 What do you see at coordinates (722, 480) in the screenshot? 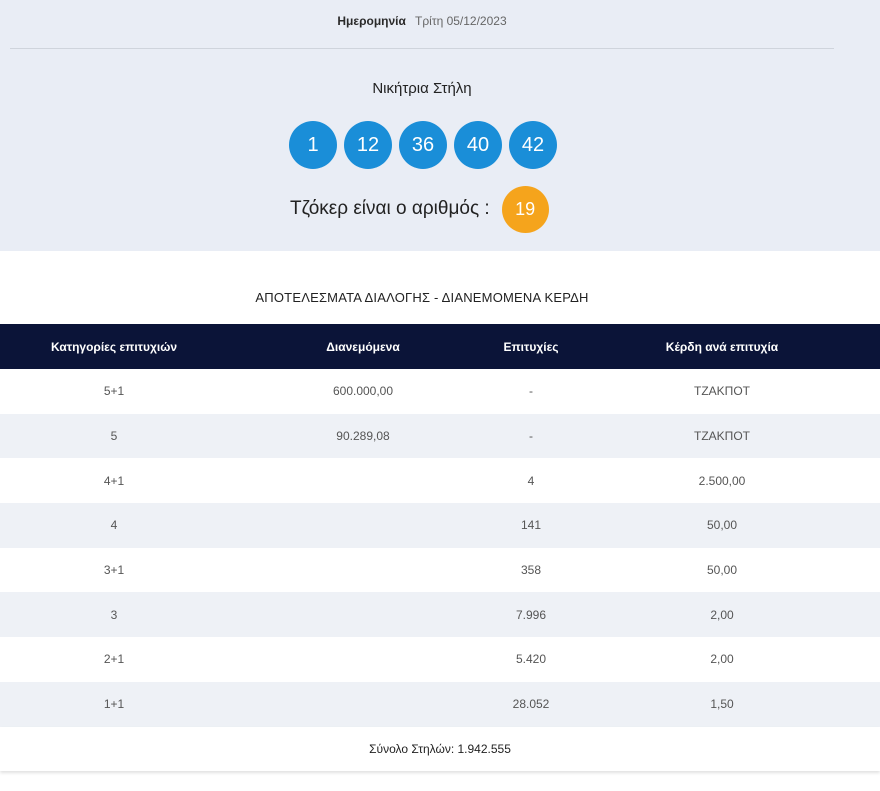
I see `cell-prize: 2.500,00` at bounding box center [722, 480].